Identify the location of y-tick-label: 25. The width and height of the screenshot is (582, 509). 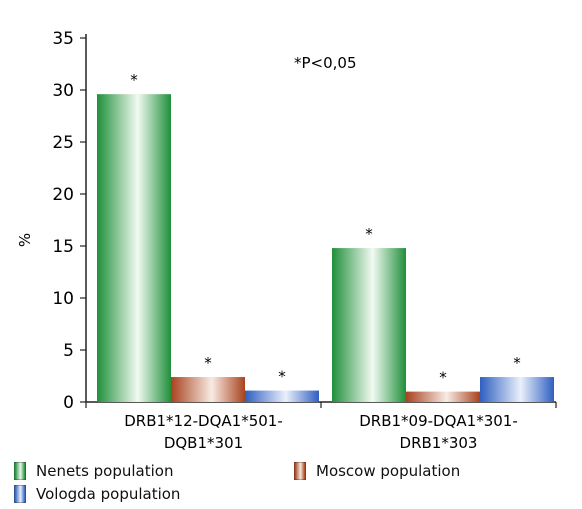
(63, 143).